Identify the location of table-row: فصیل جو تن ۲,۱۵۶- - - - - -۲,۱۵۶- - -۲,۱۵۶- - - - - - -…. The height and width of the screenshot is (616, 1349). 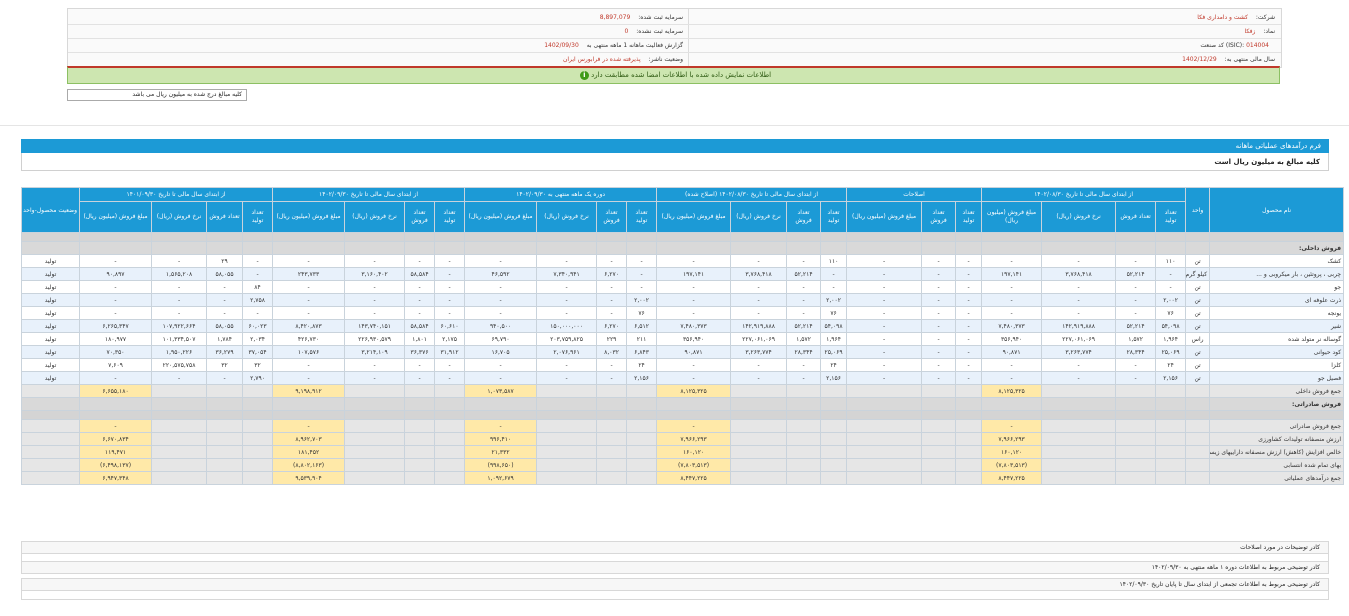
(683, 378).